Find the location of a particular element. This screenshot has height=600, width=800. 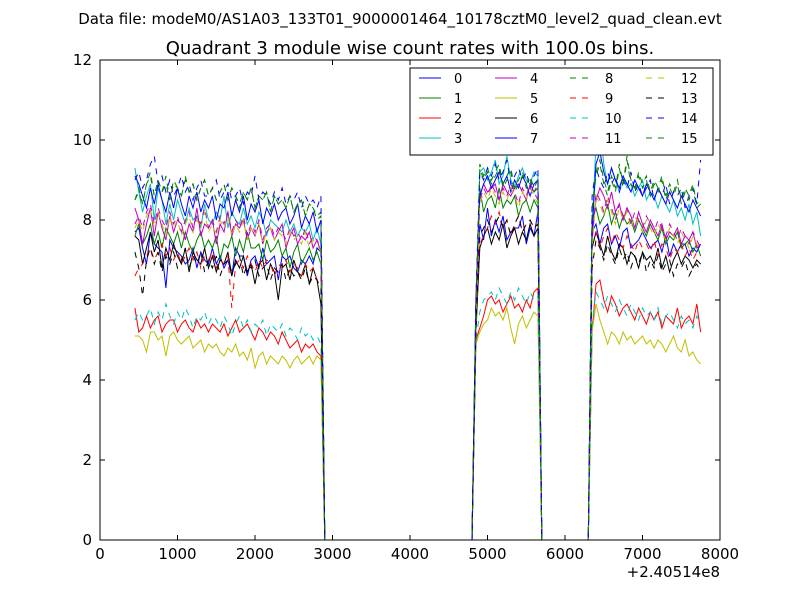

x-tick-label: 6000 is located at coordinates (565, 554).